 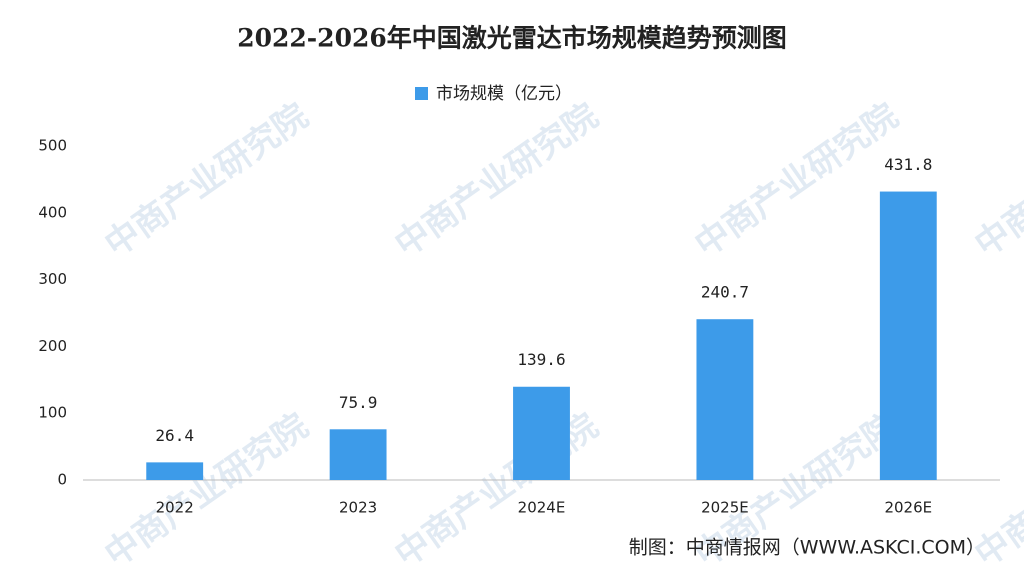 I want to click on chart-title: 2022-2026年中国激光雷达市场规模趋势预测图, so click(x=512, y=38).